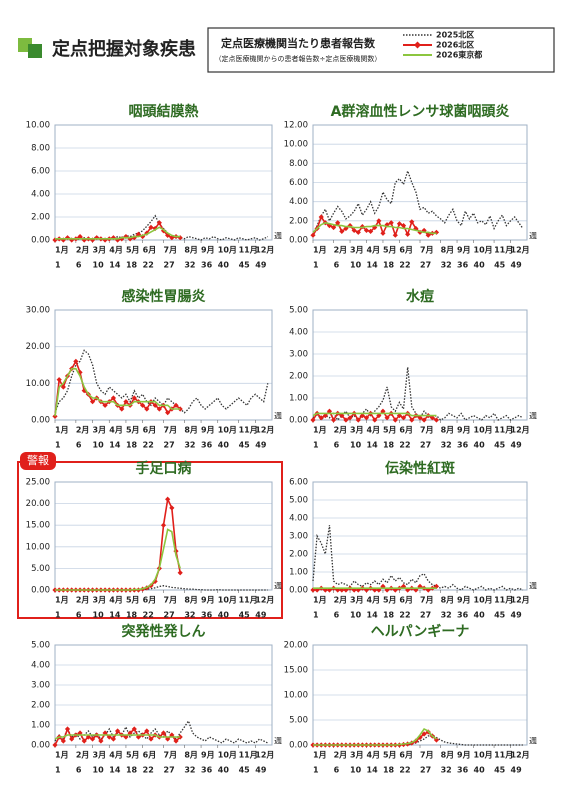 Image resolution: width=562 pixels, height=800 pixels. I want to click on x-month-label: 2月, so click(83, 430).